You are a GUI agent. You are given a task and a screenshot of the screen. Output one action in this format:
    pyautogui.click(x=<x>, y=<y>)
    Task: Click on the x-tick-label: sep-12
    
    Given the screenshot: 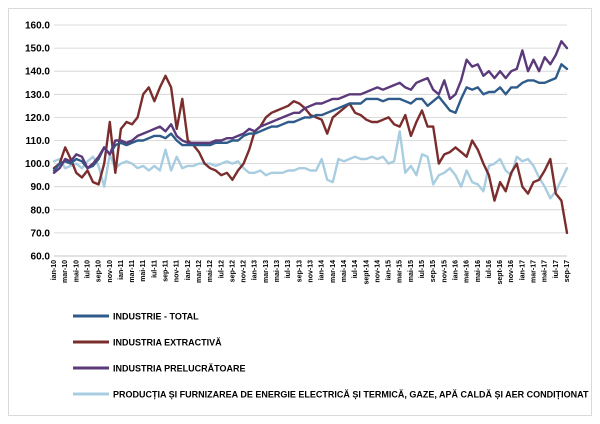 What is the action you would take?
    pyautogui.click(x=232, y=271)
    